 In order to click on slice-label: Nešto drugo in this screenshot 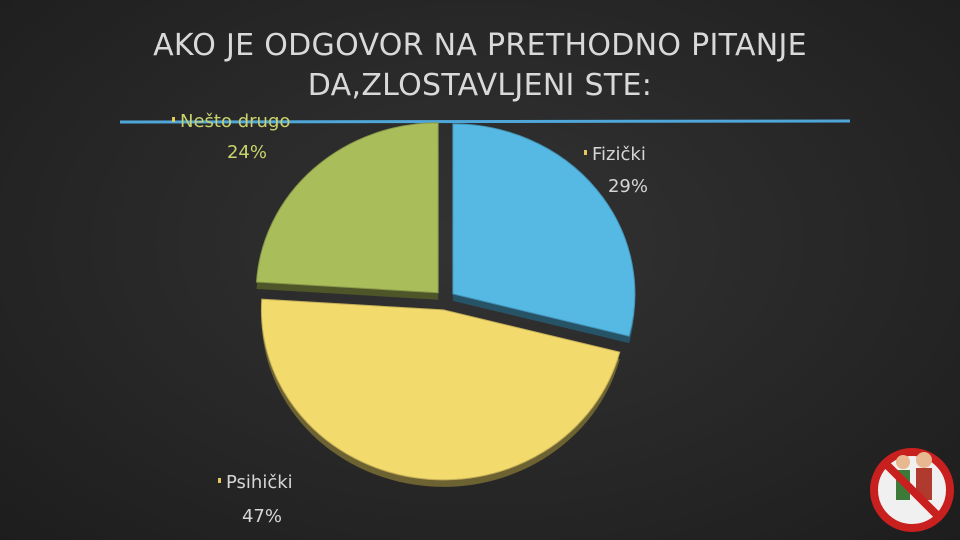, I will do `click(235, 121)`.